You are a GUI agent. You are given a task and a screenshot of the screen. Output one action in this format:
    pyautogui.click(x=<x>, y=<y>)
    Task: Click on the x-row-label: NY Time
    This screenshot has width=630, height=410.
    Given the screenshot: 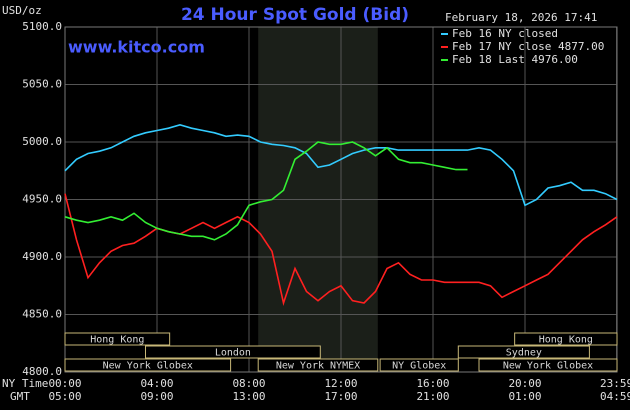 What is the action you would take?
    pyautogui.click(x=25, y=383)
    